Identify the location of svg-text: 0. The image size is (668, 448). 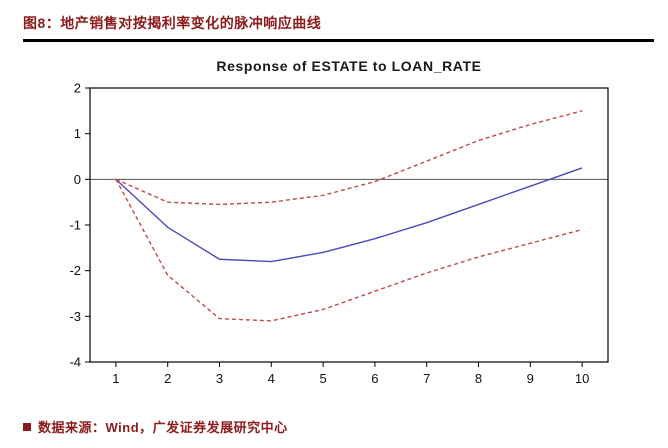
(77, 179).